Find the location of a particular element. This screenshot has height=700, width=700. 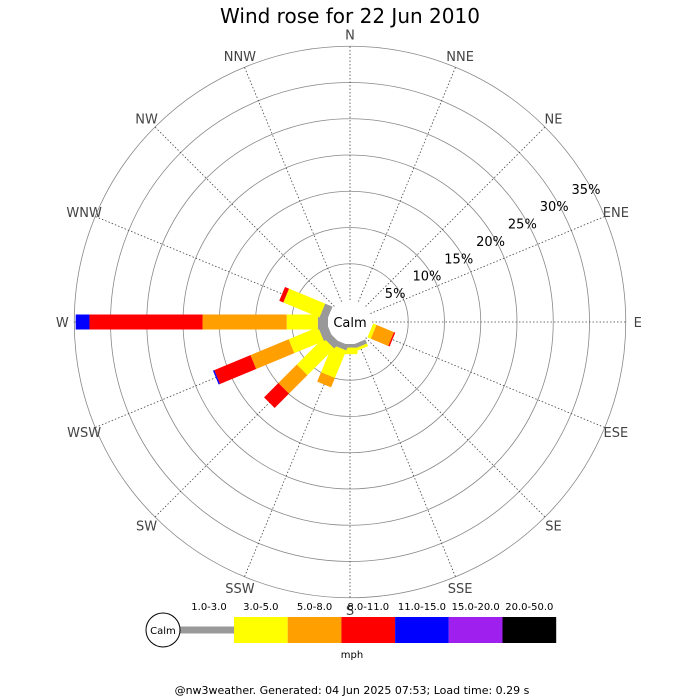

legend-label-3: 5.0-8.0 is located at coordinates (314, 607).